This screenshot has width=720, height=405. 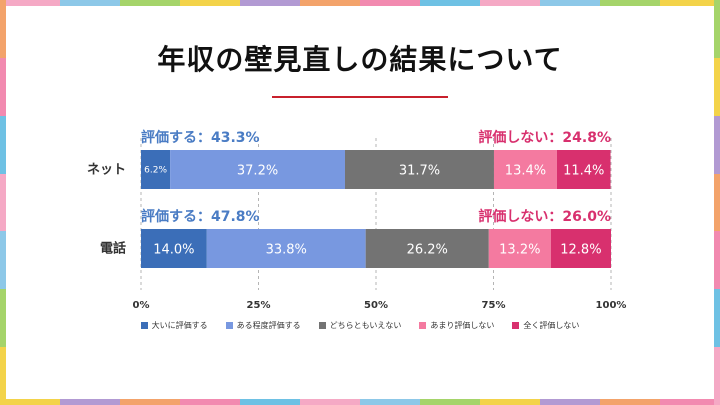 What do you see at coordinates (268, 325) in the screenshot?
I see `legend-label: ある程度評価する` at bounding box center [268, 325].